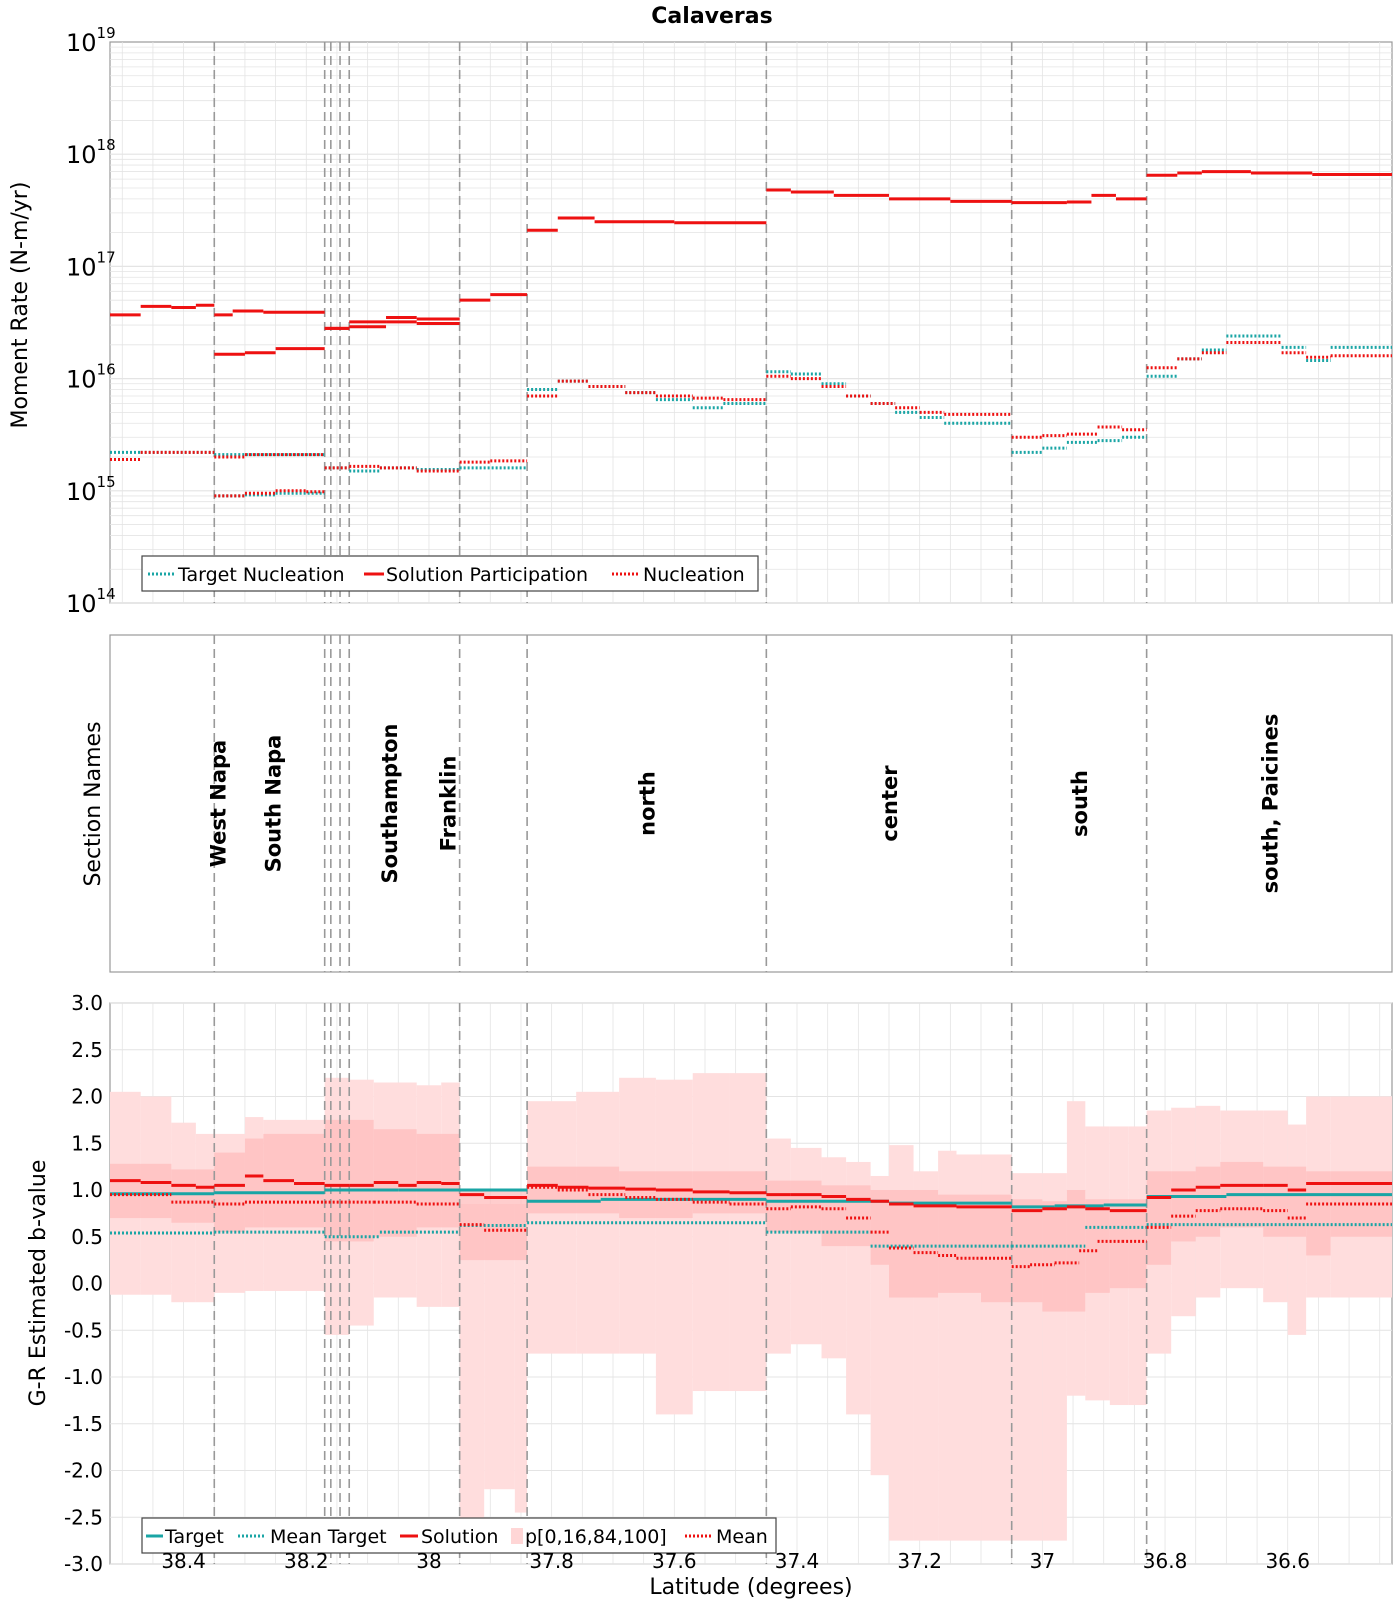  I want to click on x-tick-label: 38.2, so click(306, 1561).